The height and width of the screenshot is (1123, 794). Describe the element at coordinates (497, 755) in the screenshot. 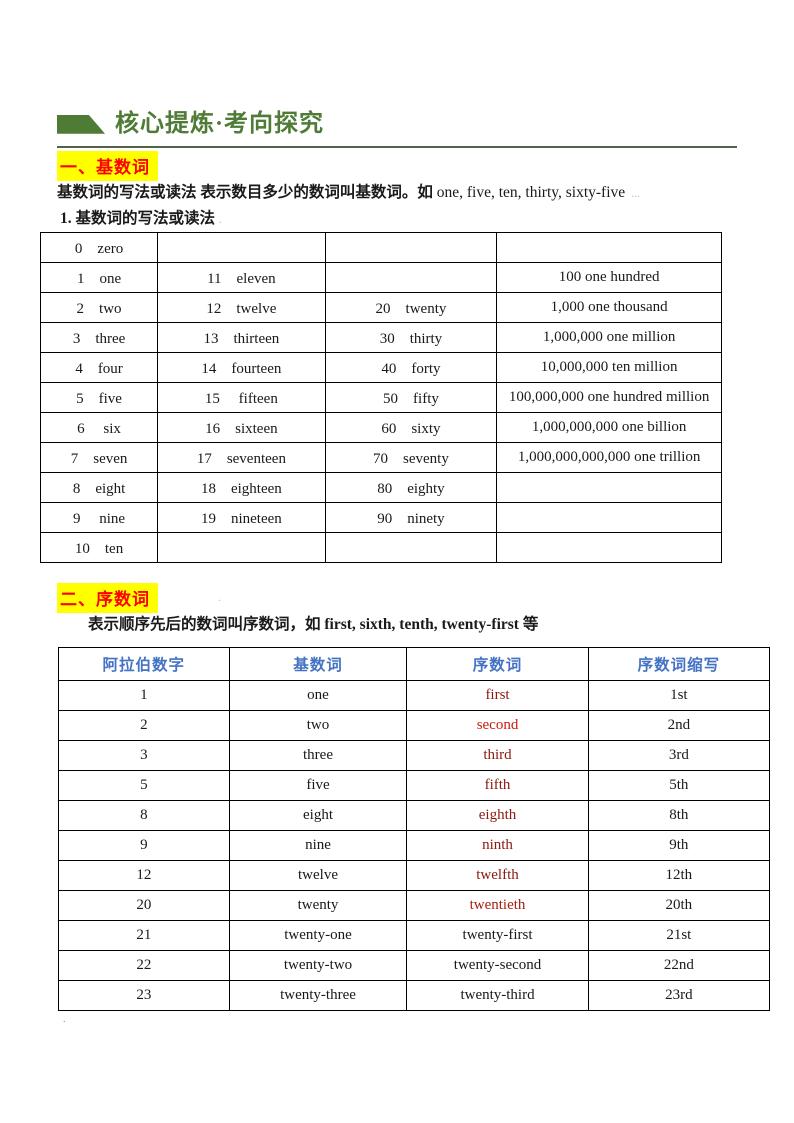

I see `table-cell: third` at that location.